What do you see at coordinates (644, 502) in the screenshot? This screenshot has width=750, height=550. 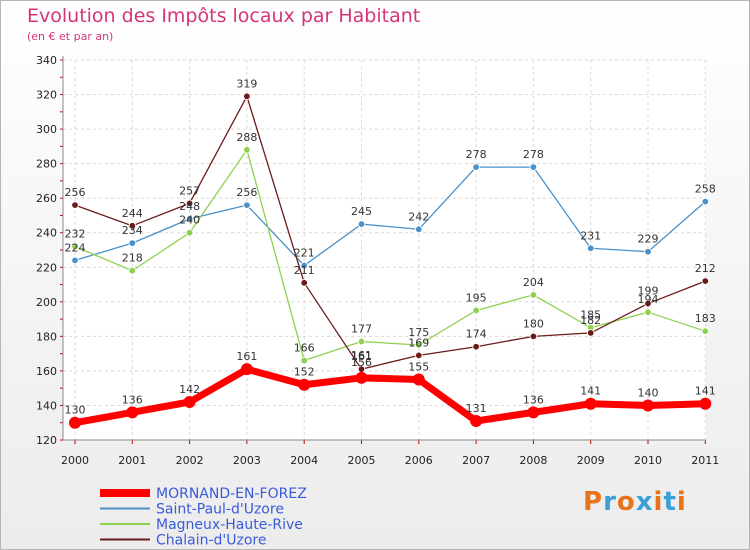 I see `logo-letter: x` at bounding box center [644, 502].